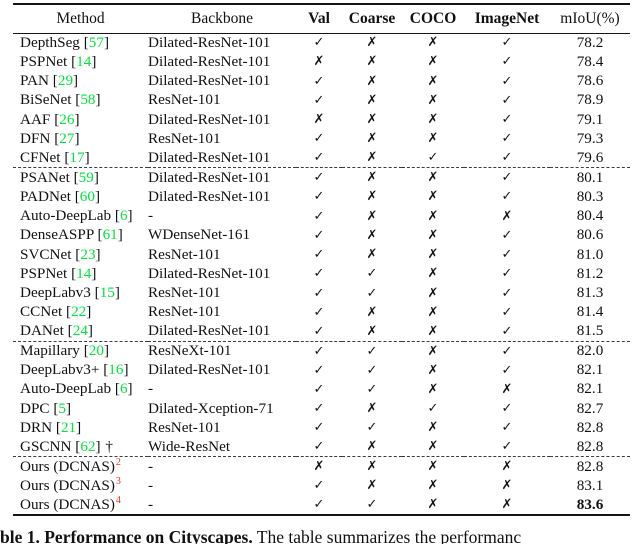  Describe the element at coordinates (321, 389) in the screenshot. I see `table-row: Auto-DeepLab [6] - ✓ ✓ ✗ ✗ 82.1` at that location.